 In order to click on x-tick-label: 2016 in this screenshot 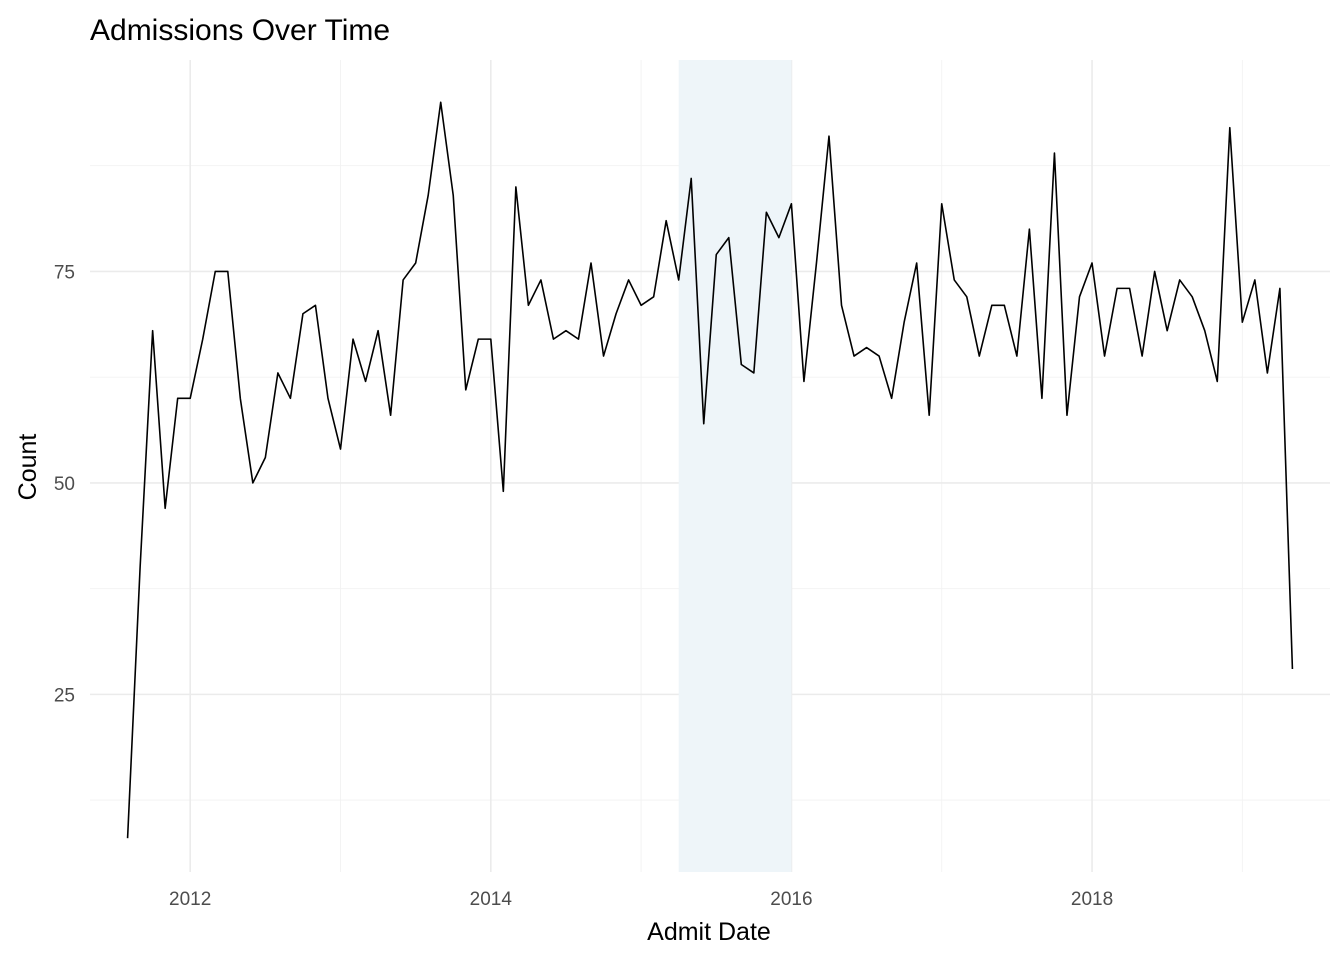, I will do `click(791, 899)`.